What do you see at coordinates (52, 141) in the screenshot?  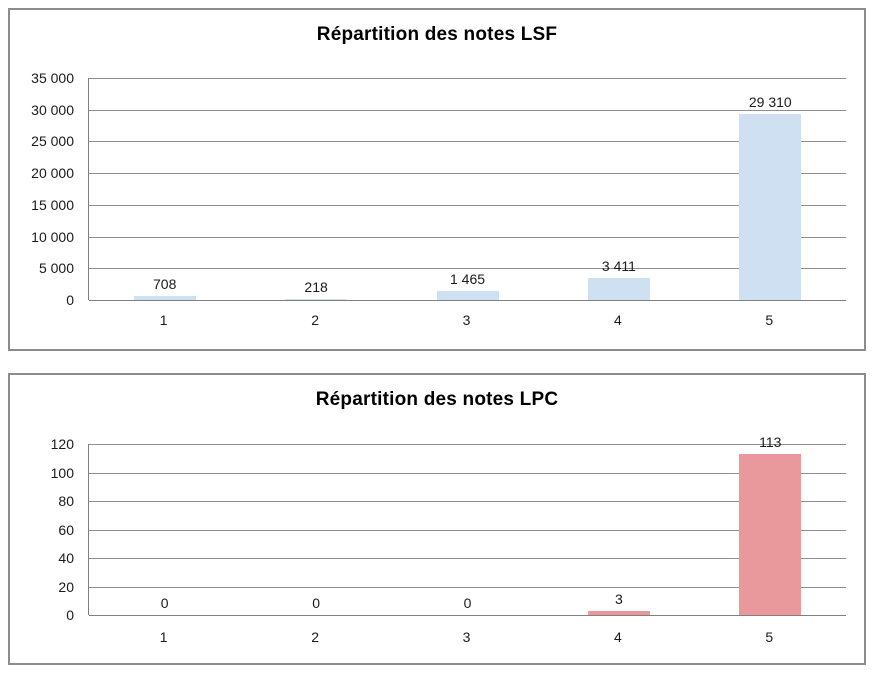 I see `y-tick-label: 25 000` at bounding box center [52, 141].